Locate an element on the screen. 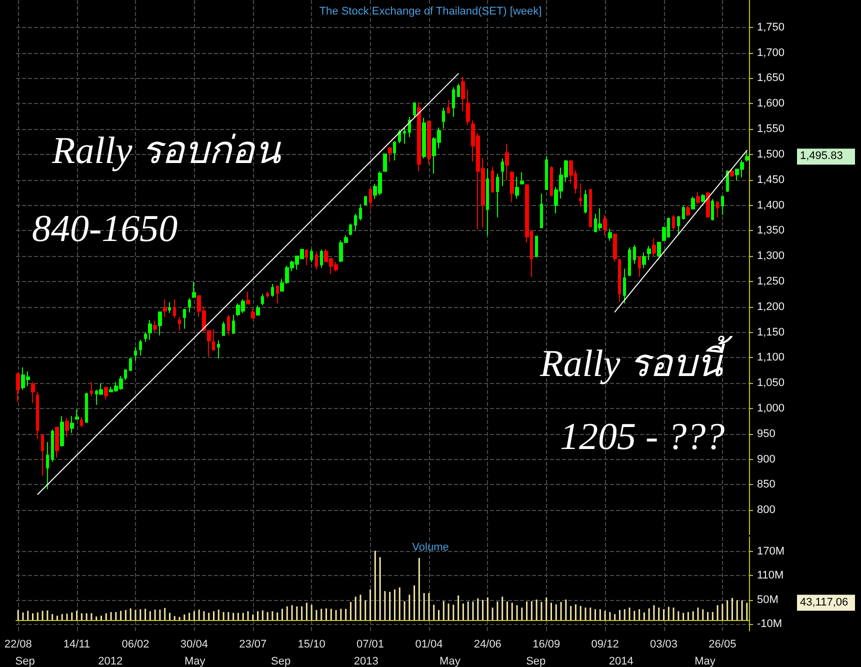  y-tick-label: 1,350 is located at coordinates (771, 230).